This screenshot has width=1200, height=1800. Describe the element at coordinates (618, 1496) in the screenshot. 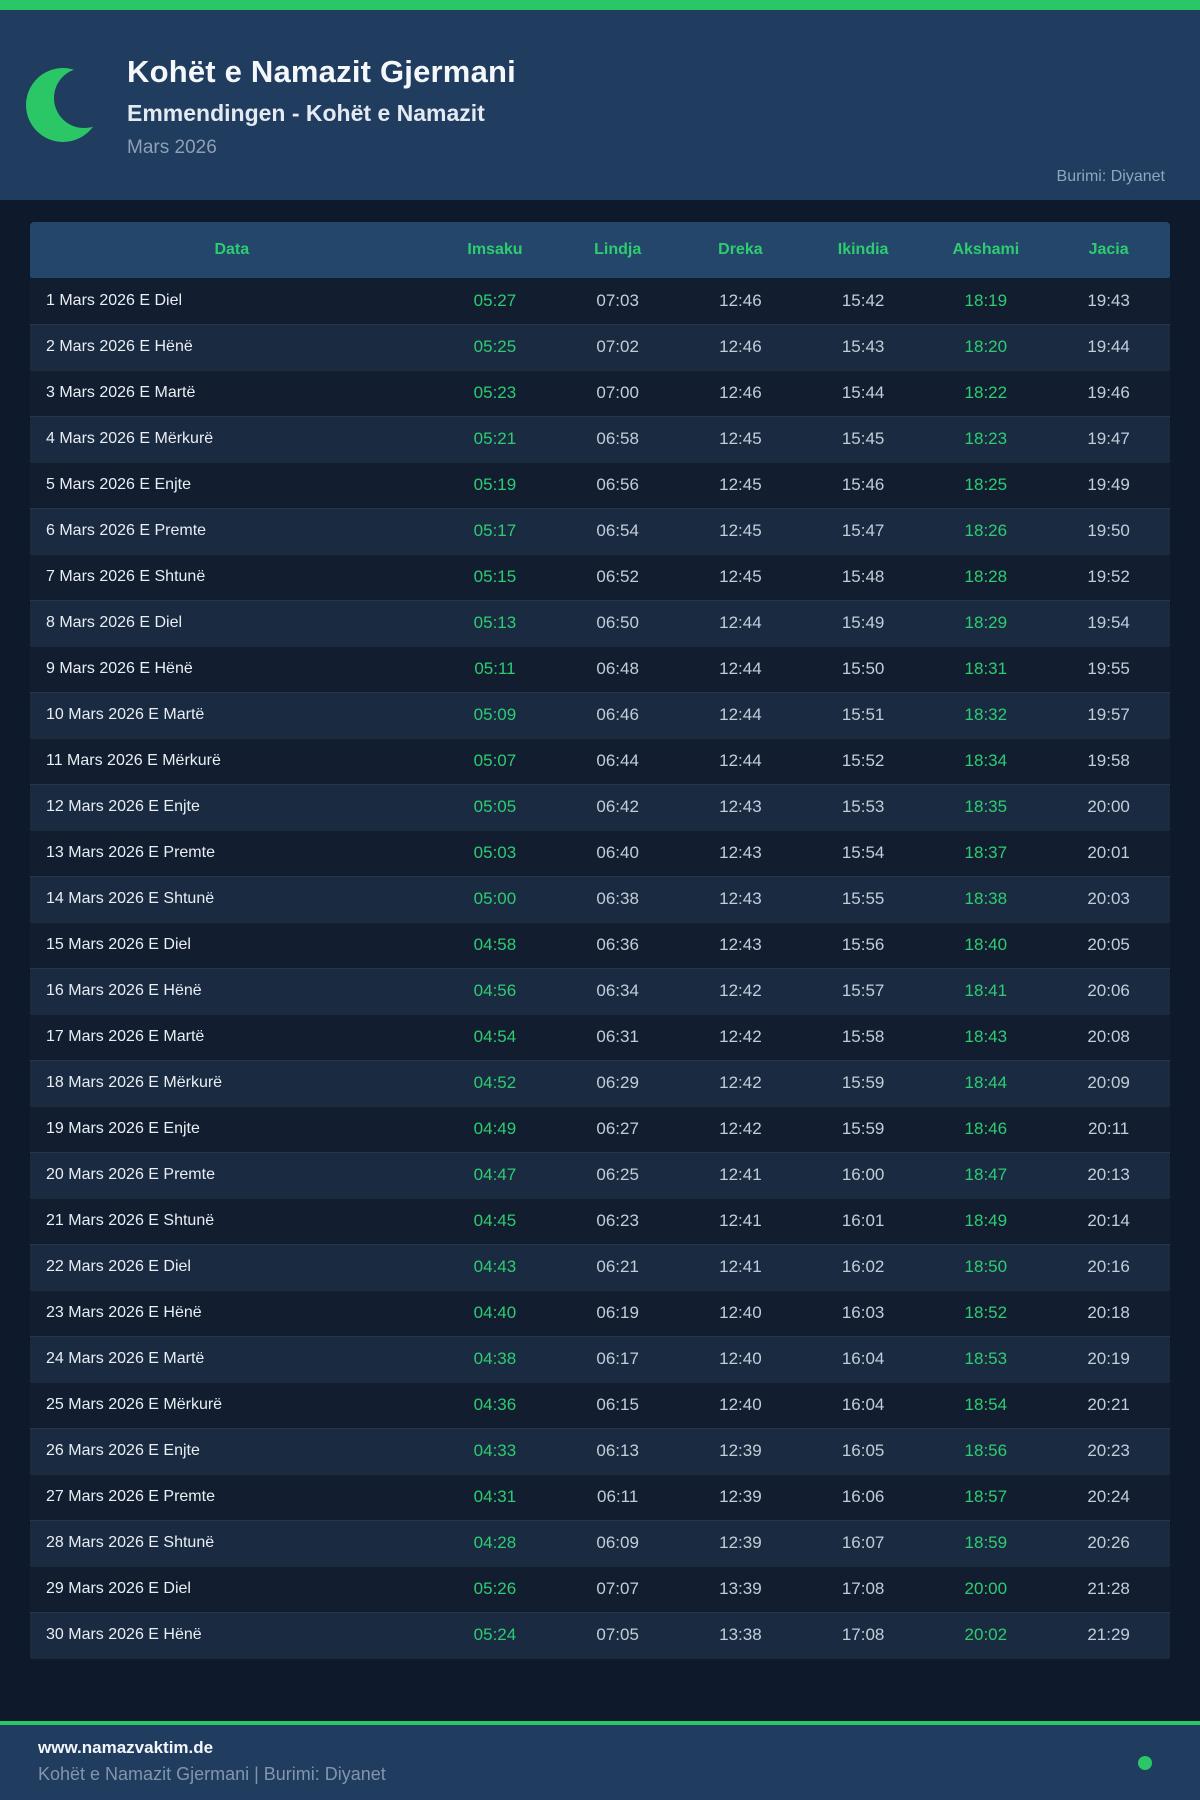

I see `time-cell: 06:11` at that location.